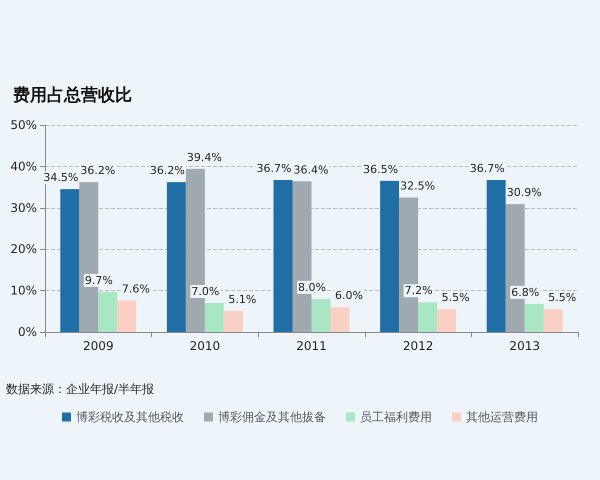  Describe the element at coordinates (242, 299) in the screenshot. I see `data-label: 5.1%` at that location.